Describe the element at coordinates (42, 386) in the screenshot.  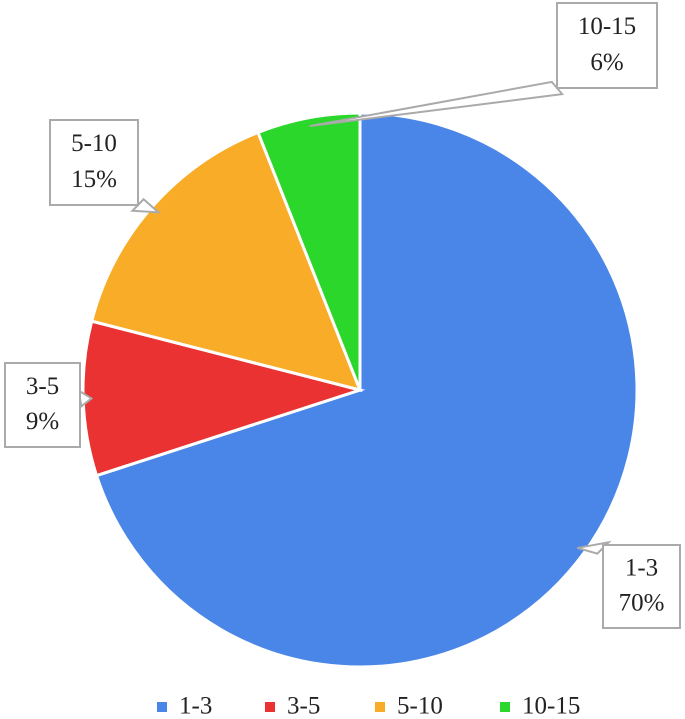
I see `callout-category: 3-5` at that location.